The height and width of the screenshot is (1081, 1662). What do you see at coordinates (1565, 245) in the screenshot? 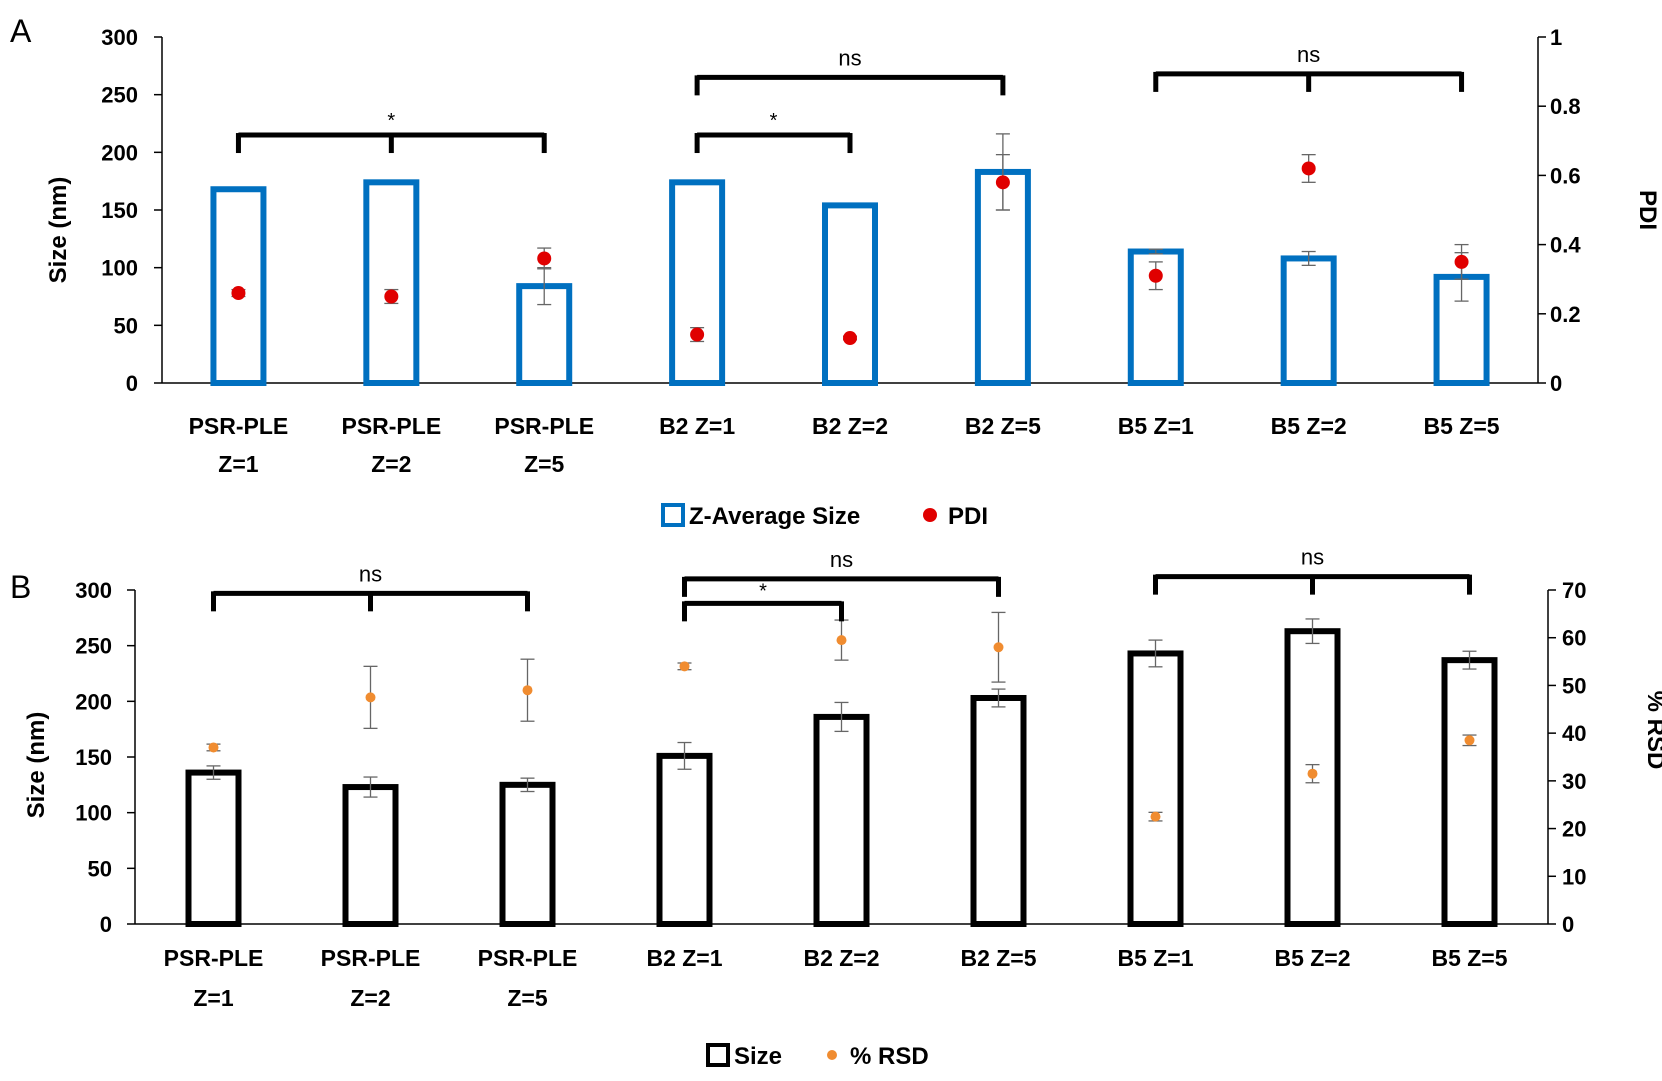
I see `y-tick-label-right: 0.4` at bounding box center [1565, 245].